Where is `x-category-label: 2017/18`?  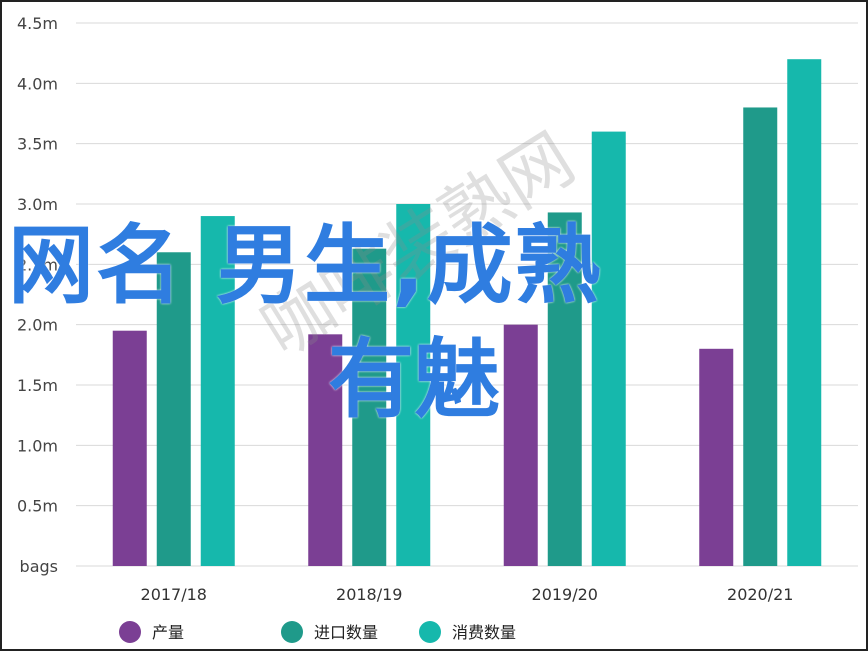
x-category-label: 2017/18 is located at coordinates (174, 594).